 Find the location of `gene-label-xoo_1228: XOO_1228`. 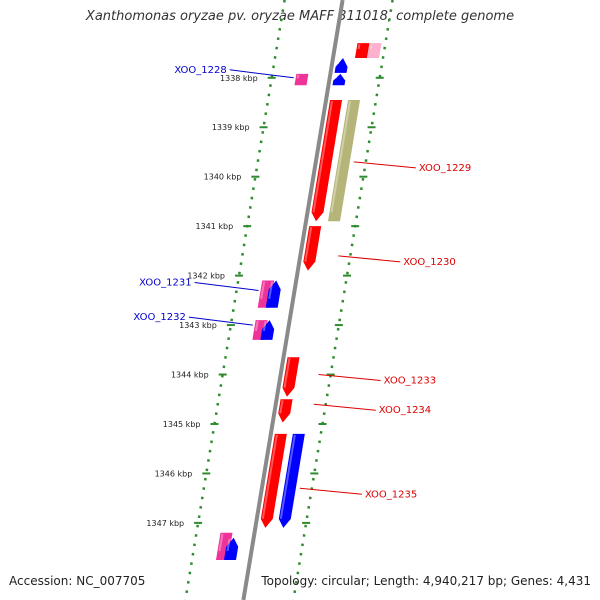

gene-label-xoo_1228: XOO_1228 is located at coordinates (200, 70).